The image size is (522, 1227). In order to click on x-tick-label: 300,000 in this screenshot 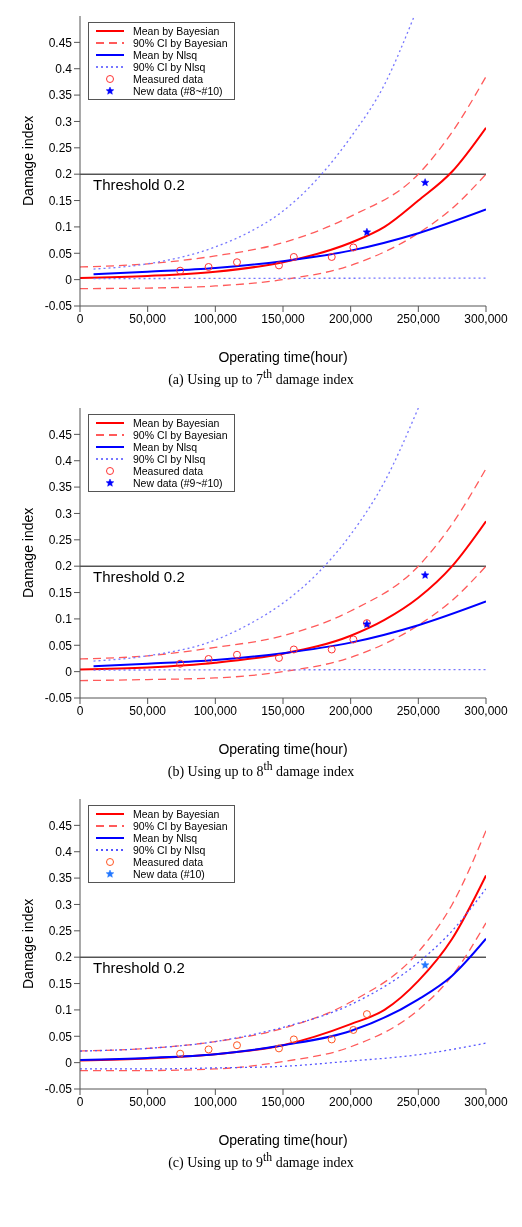, I will do `click(486, 1101)`.